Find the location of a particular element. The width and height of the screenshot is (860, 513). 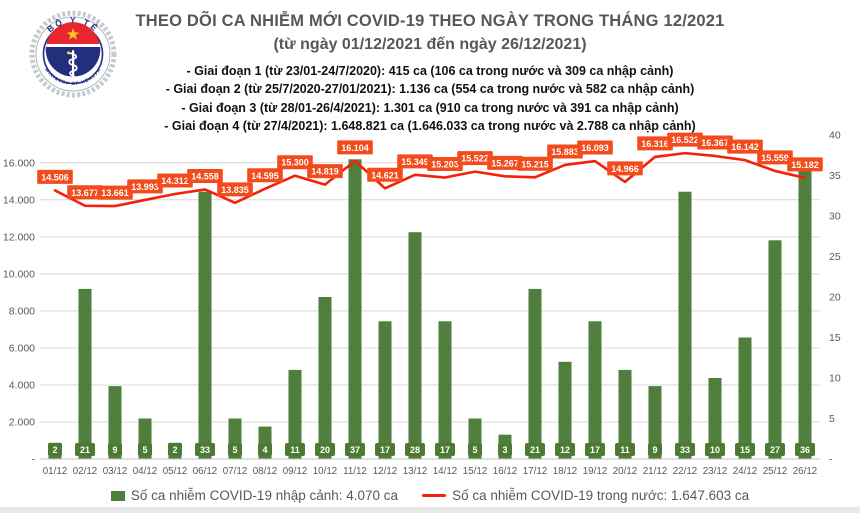

x-axis-date-label: 18/12 is located at coordinates (565, 471).